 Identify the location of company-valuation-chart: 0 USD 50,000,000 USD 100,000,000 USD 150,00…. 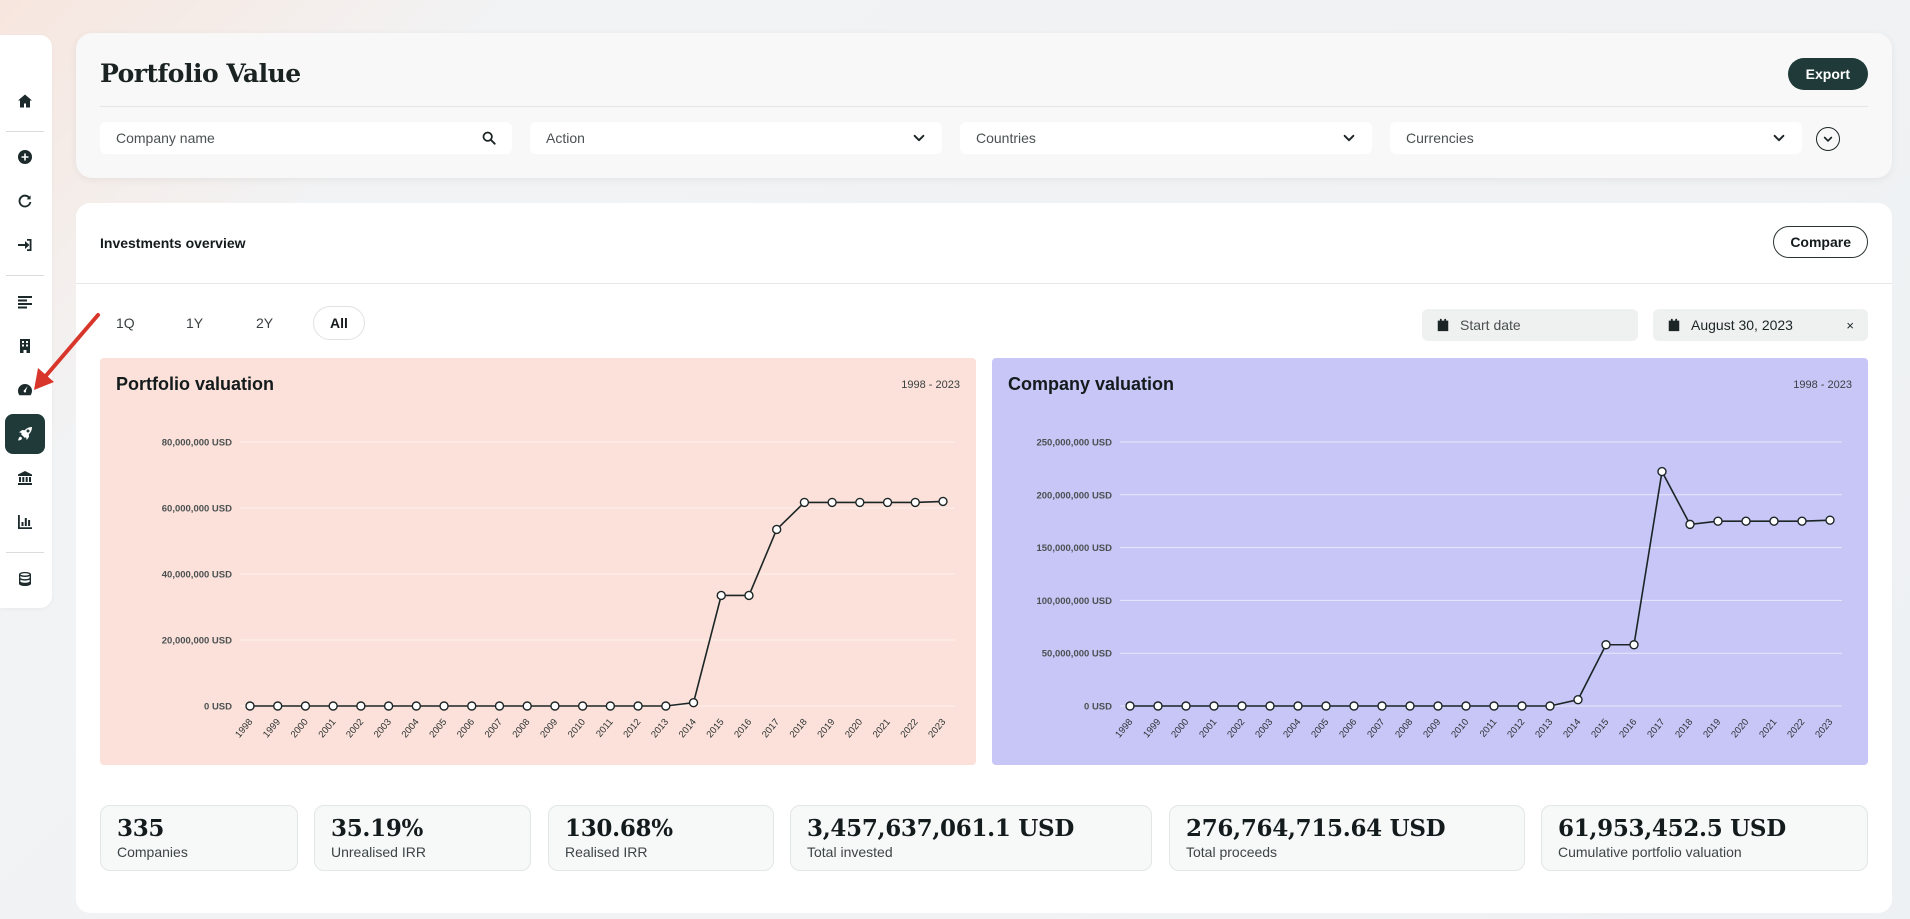
(1439, 589).